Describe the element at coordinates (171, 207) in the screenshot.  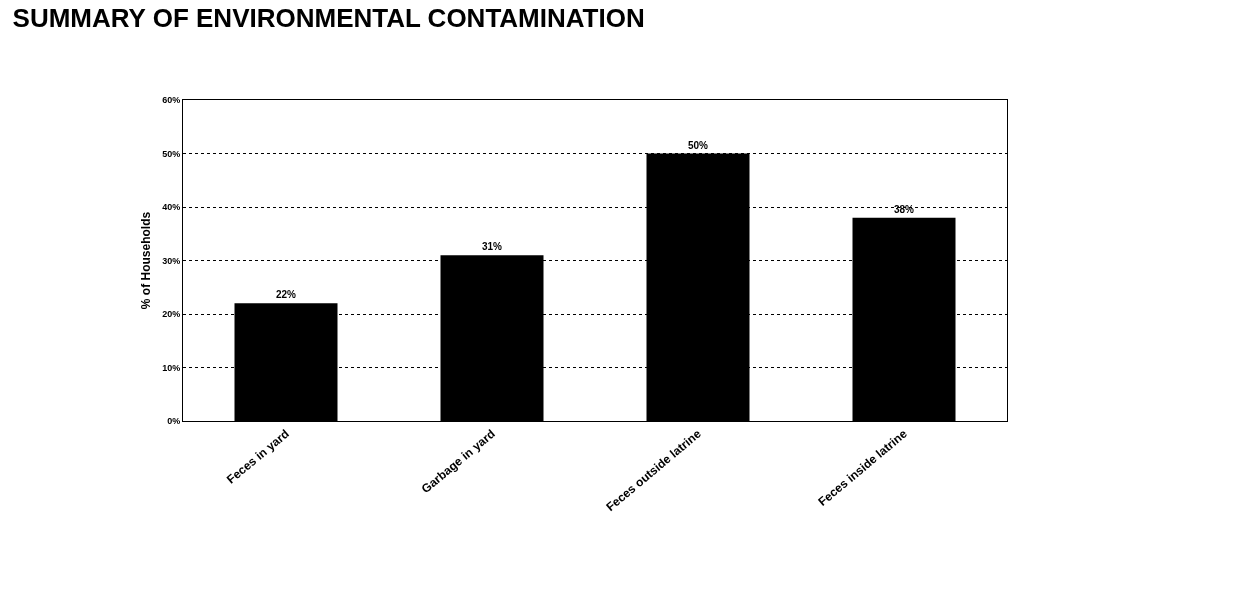
I see `y-tick-label: 40%` at that location.